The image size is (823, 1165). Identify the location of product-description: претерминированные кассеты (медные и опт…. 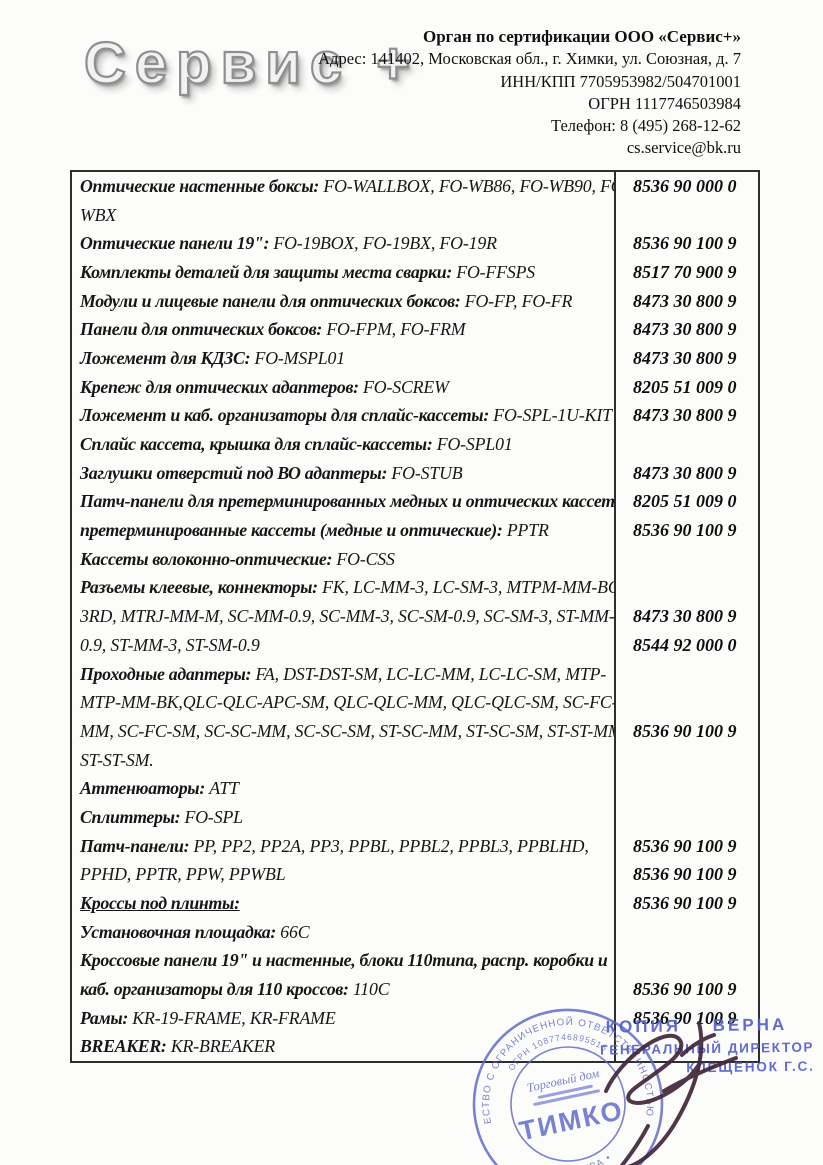
(314, 530).